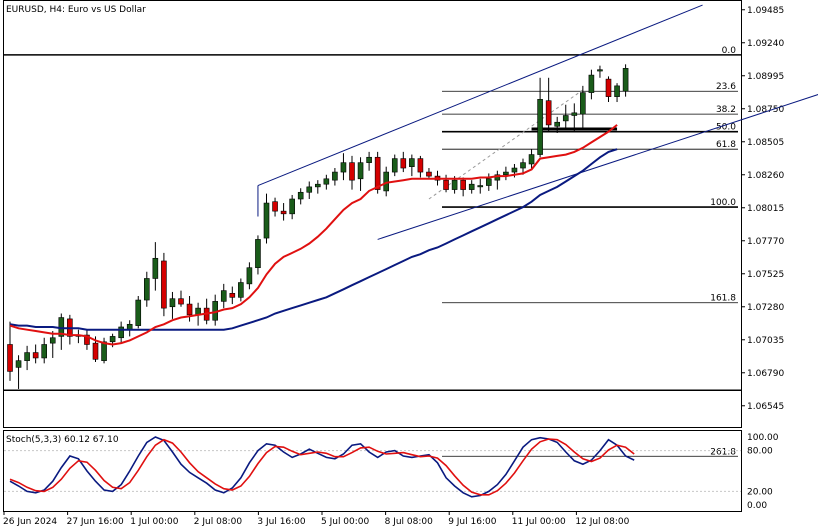 This screenshot has width=818, height=532. Describe the element at coordinates (472, 522) in the screenshot. I see `time-tick-label: 9 Jul 16:00` at that location.